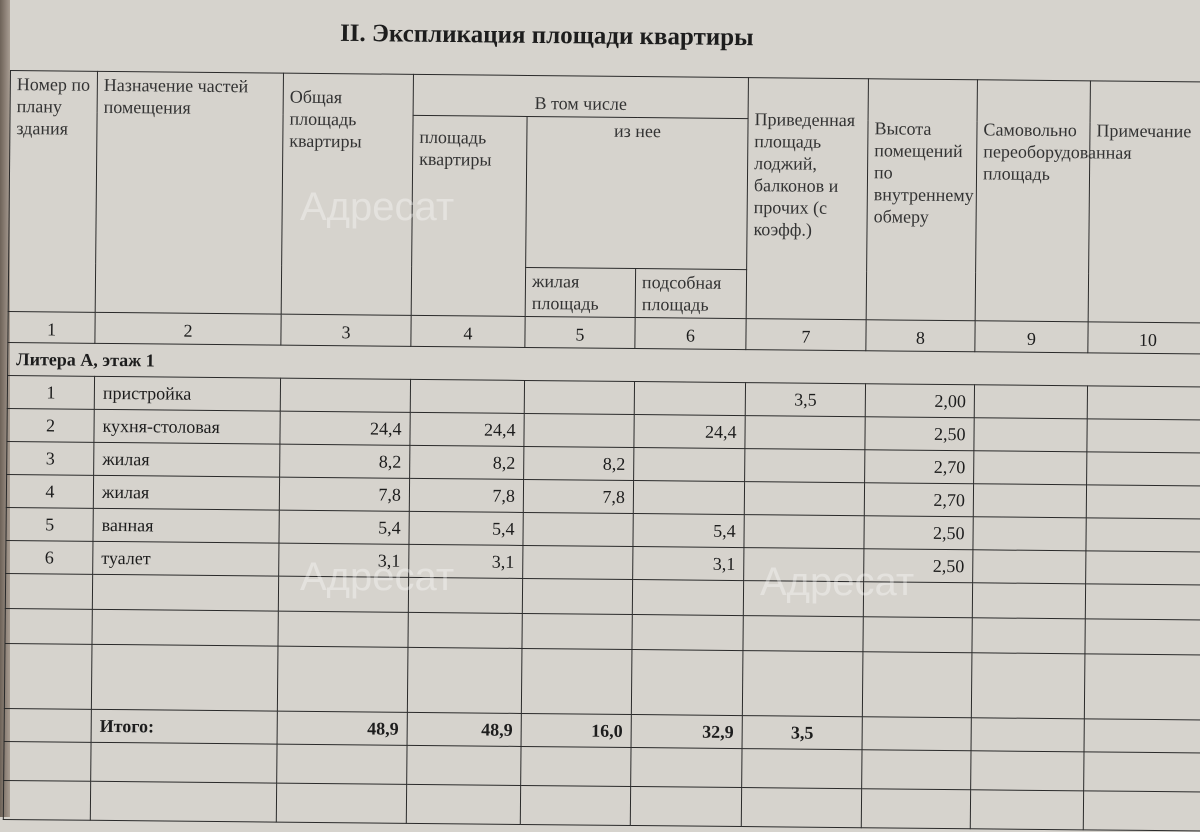  What do you see at coordinates (185, 559) in the screenshot?
I see `table-cell: туалет` at bounding box center [185, 559].